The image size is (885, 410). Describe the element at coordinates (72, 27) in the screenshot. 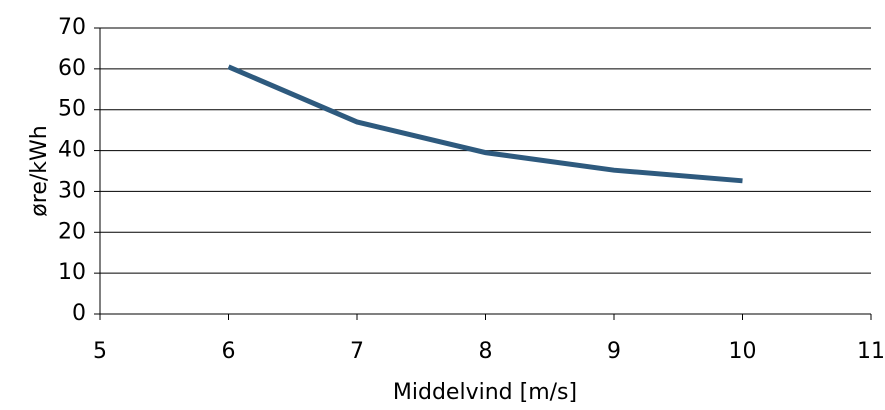

I see `y-tick-label: 70` at that location.